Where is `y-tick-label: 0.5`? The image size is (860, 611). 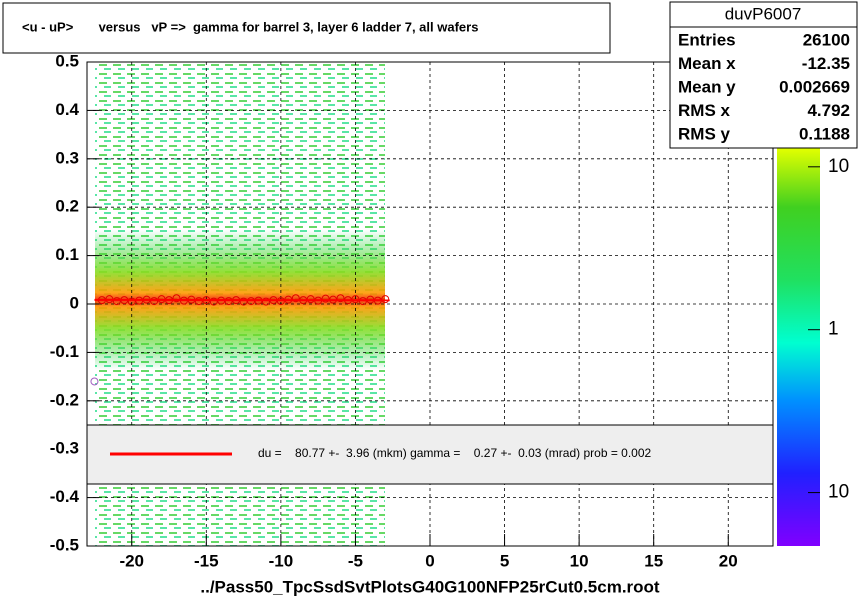
y-tick-label: 0.5 is located at coordinates (67, 60).